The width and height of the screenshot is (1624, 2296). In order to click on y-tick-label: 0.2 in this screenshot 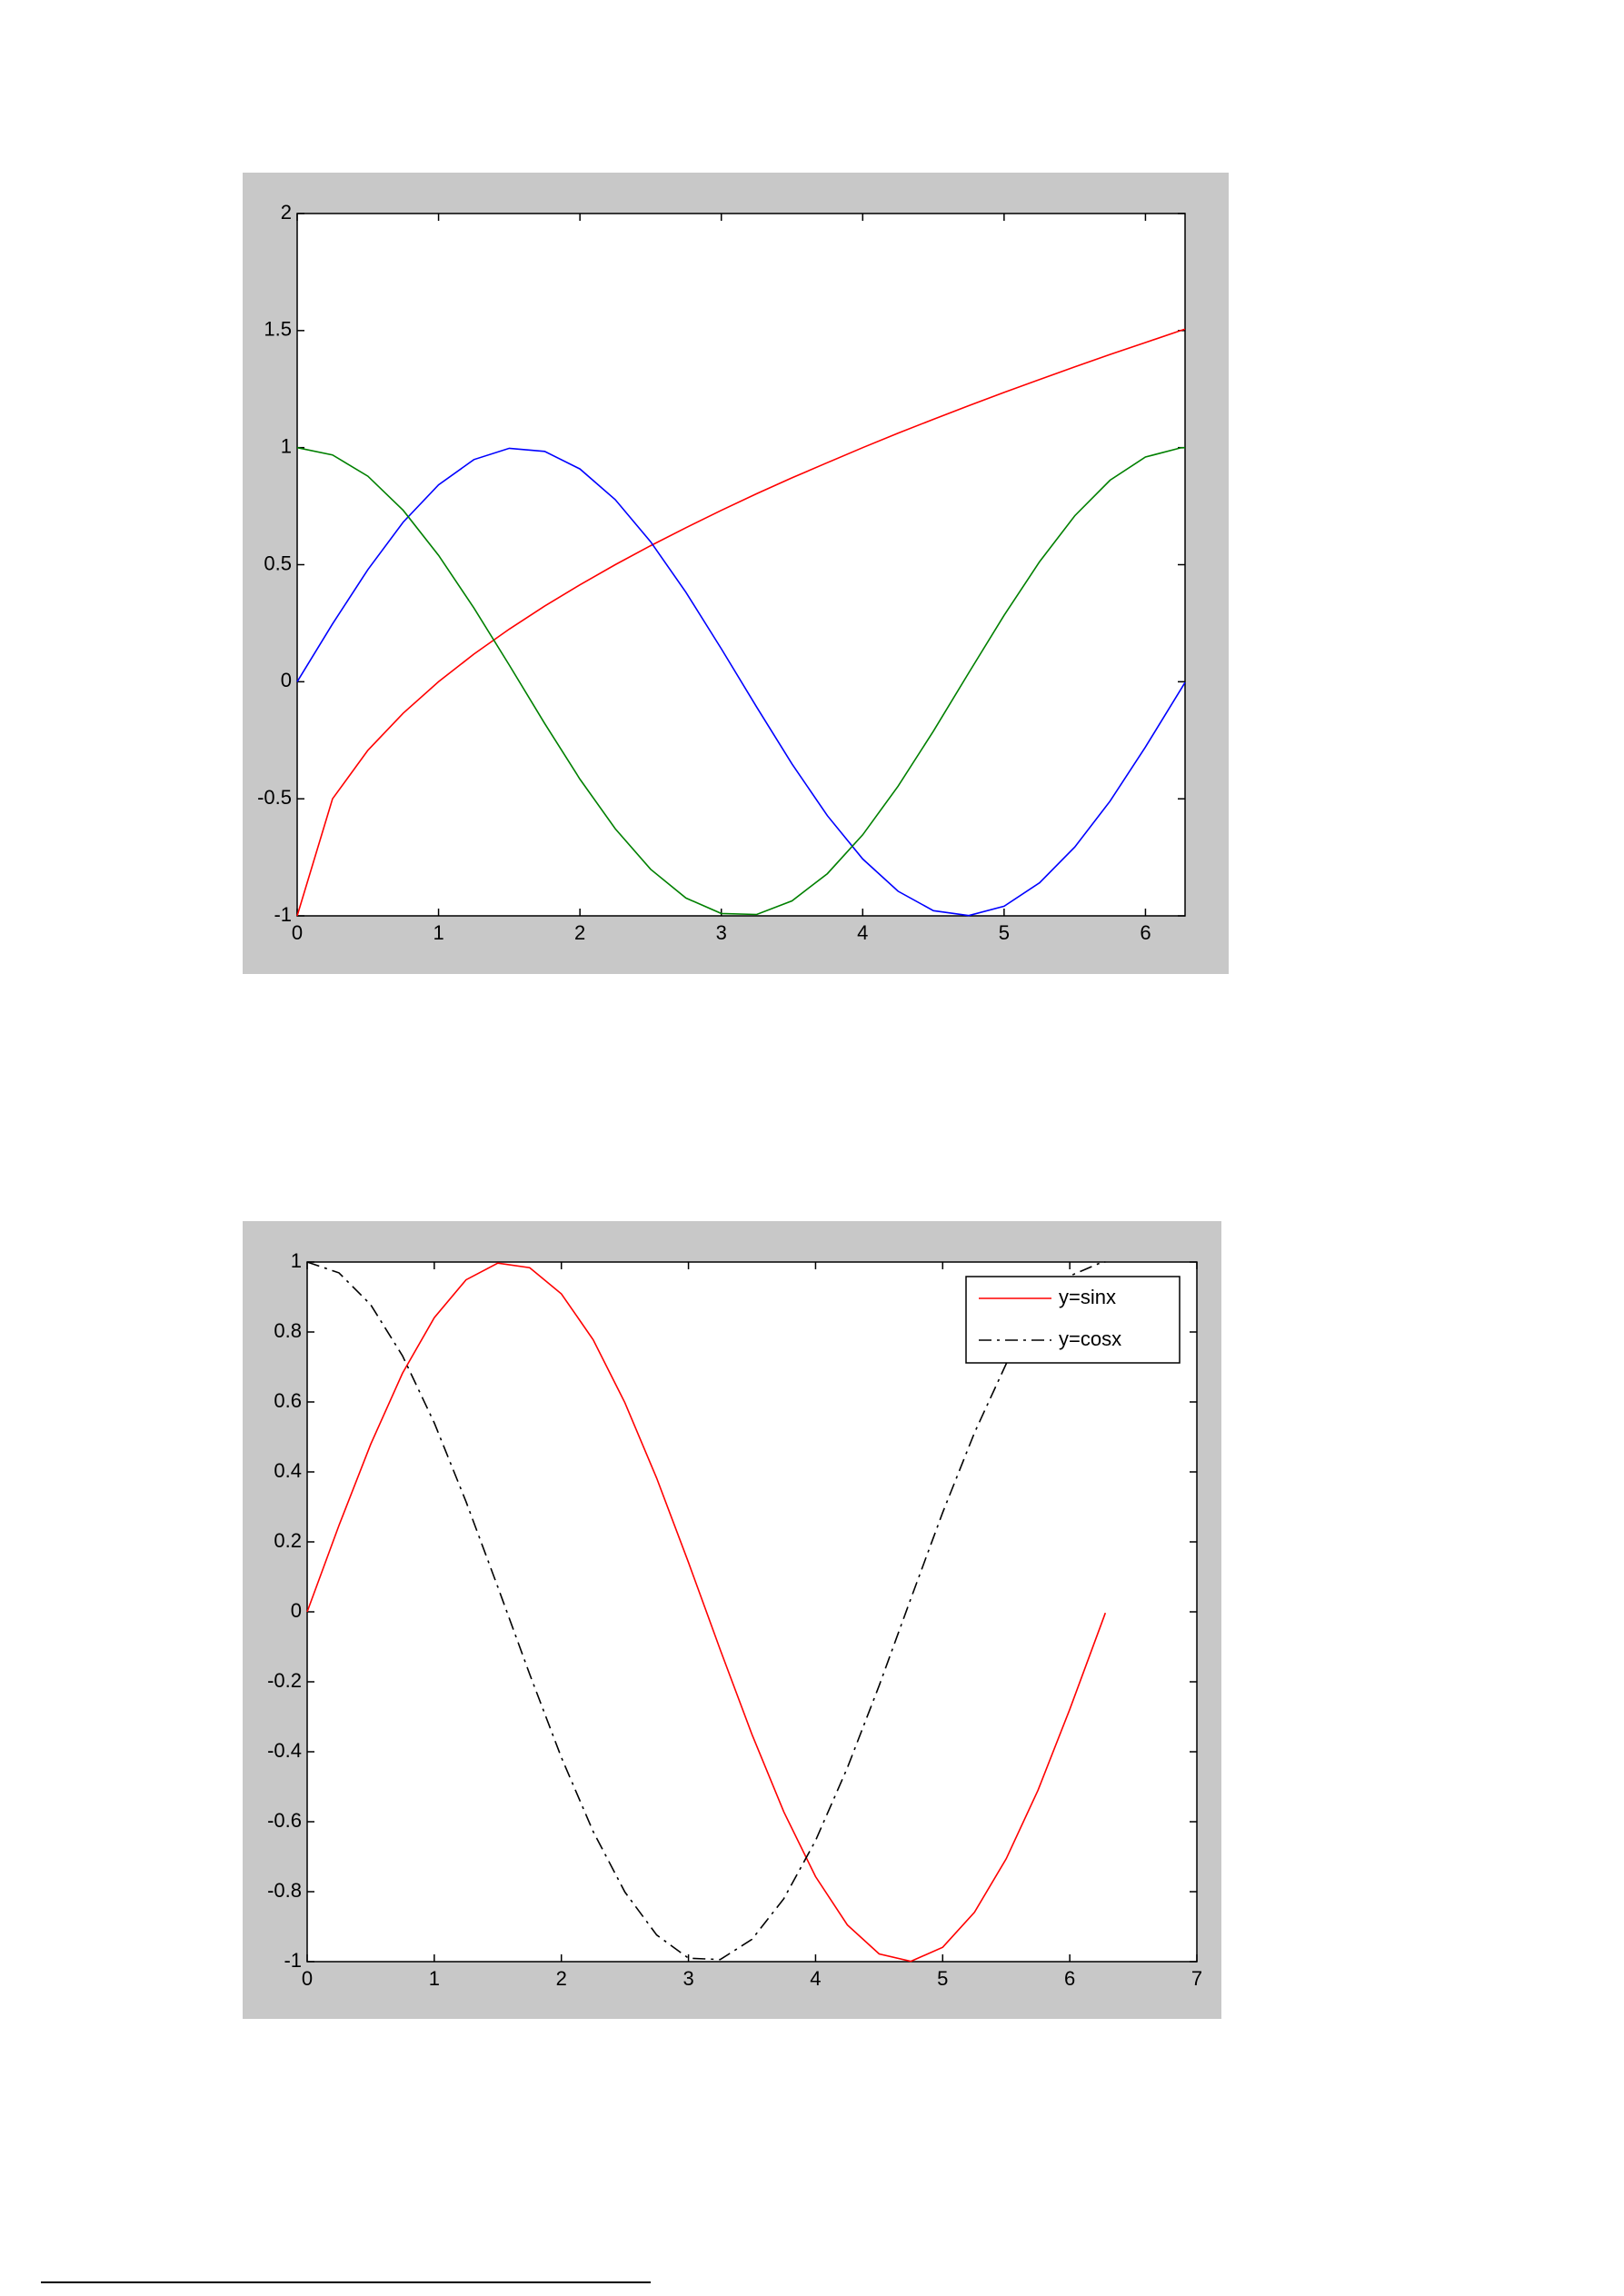, I will do `click(288, 1540)`.